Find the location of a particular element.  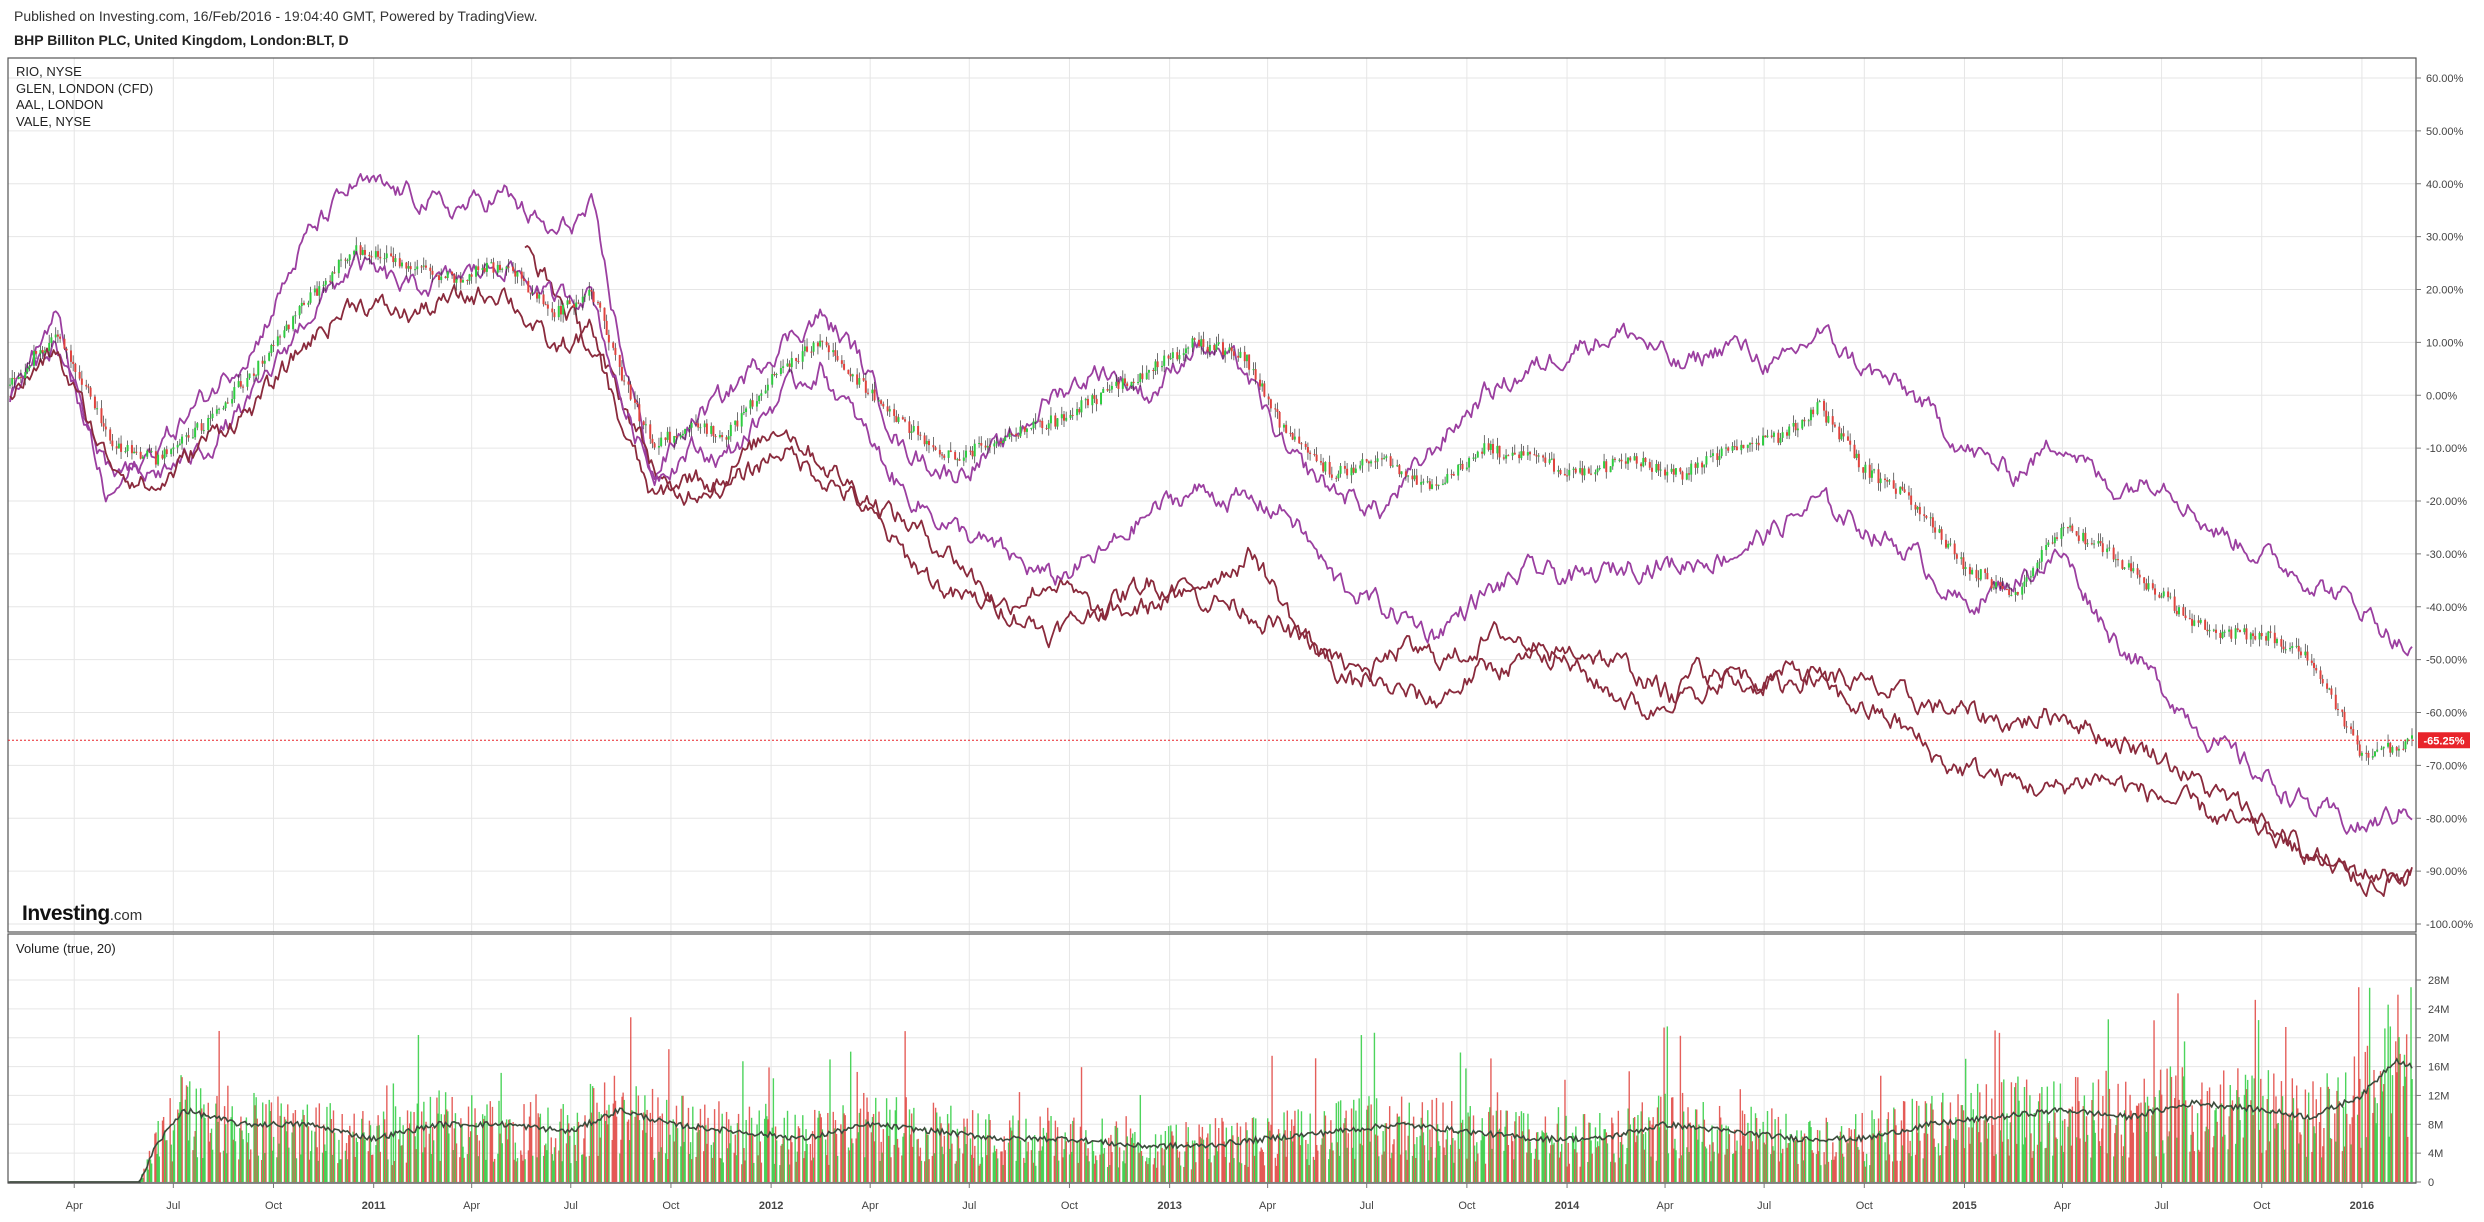

x-tick-label: Apr is located at coordinates (74, 1206).